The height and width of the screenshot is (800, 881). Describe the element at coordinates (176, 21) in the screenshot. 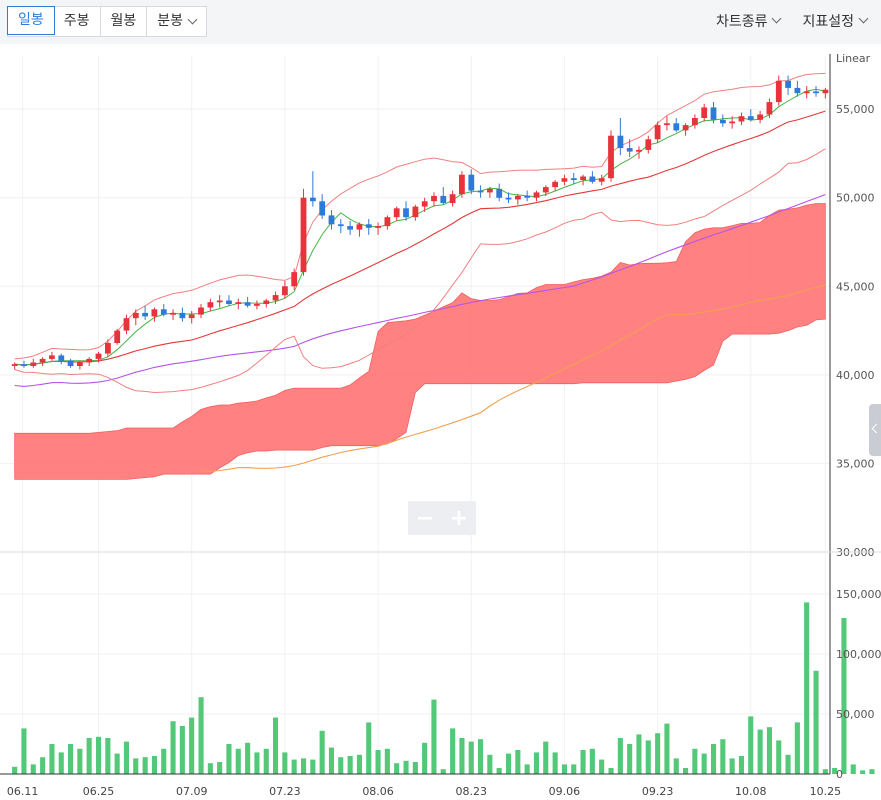

I see `tab-minute: 분봉` at that location.